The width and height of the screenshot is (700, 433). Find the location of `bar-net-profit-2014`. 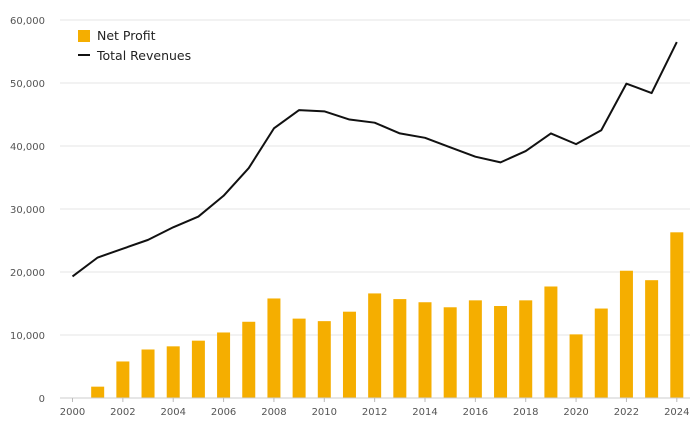

bar-net-profit-2014 is located at coordinates (425, 350).